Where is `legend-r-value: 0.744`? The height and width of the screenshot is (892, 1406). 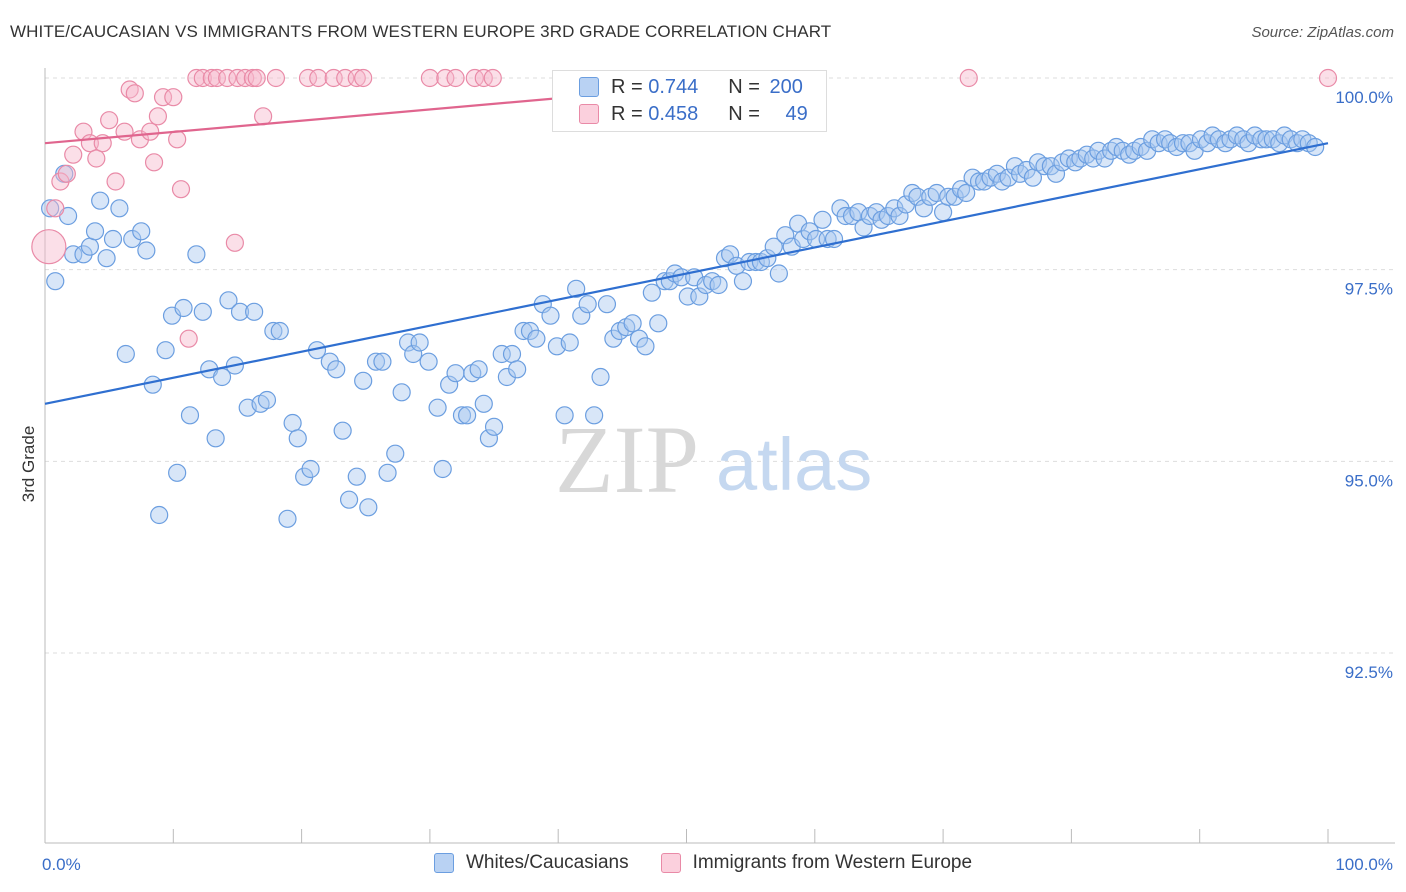
legend-r-value: 0.744 is located at coordinates (673, 86).